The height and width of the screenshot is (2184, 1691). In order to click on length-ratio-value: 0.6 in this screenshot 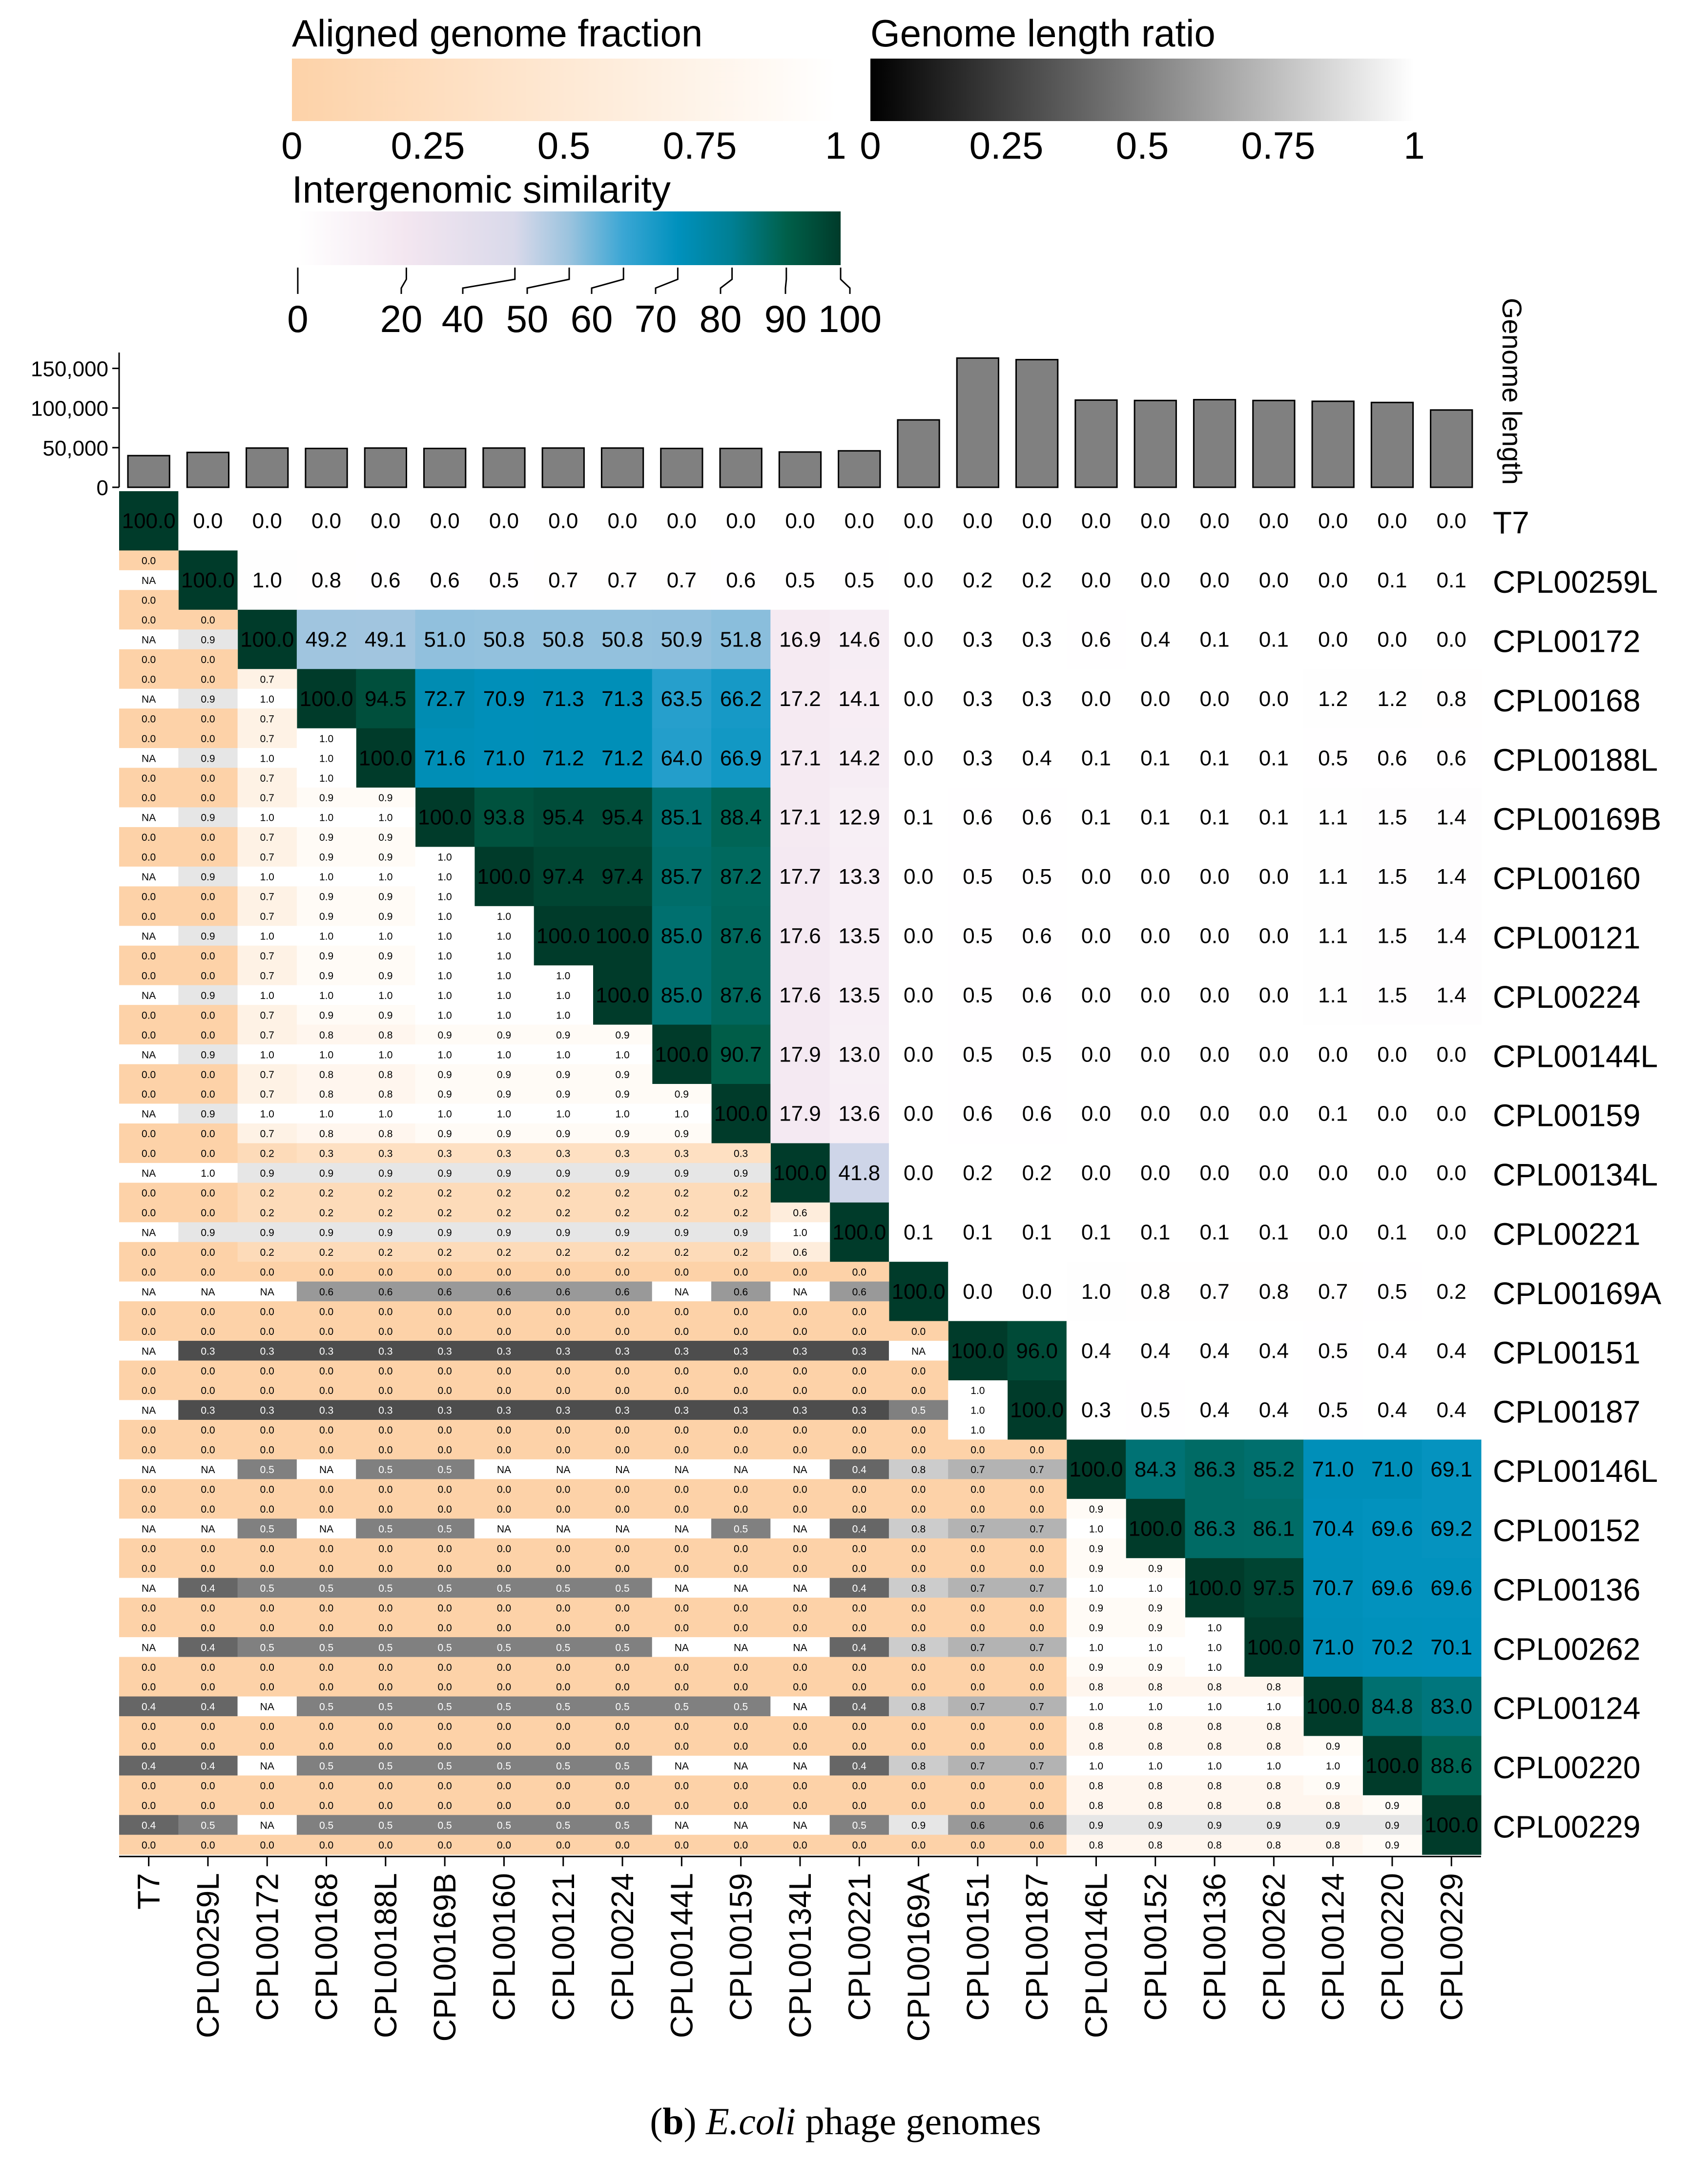, I will do `click(977, 1825)`.